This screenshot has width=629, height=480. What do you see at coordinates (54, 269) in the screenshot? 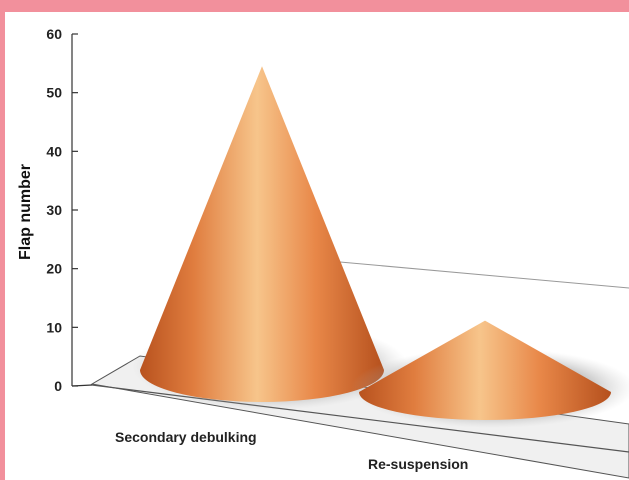
I see `y-tick-label-2: 20` at bounding box center [54, 269].